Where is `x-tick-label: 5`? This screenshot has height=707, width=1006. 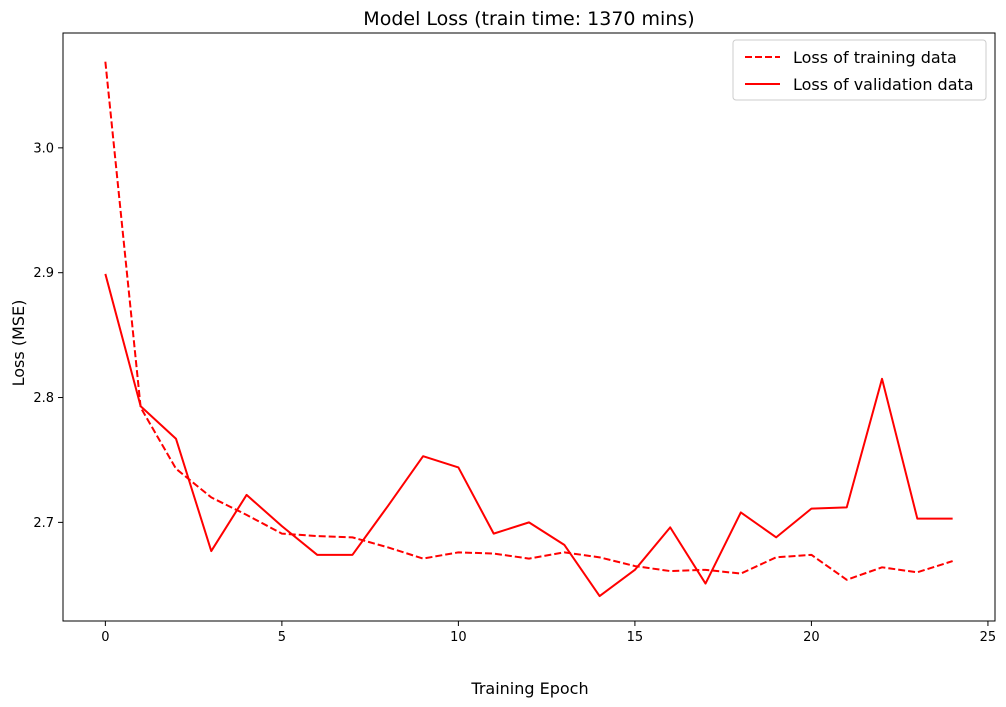
x-tick-label: 5 is located at coordinates (282, 637).